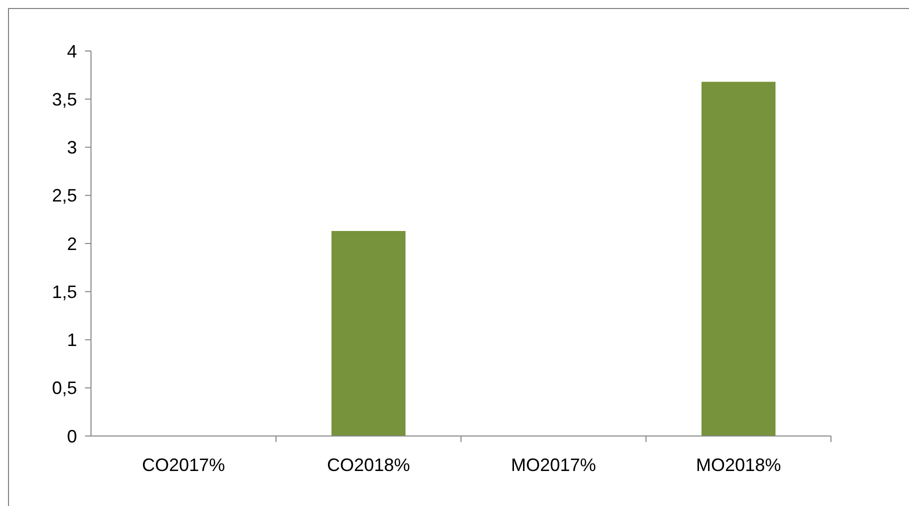 This screenshot has width=909, height=506. What do you see at coordinates (553, 465) in the screenshot?
I see `x-tick-label: MO2017%` at bounding box center [553, 465].